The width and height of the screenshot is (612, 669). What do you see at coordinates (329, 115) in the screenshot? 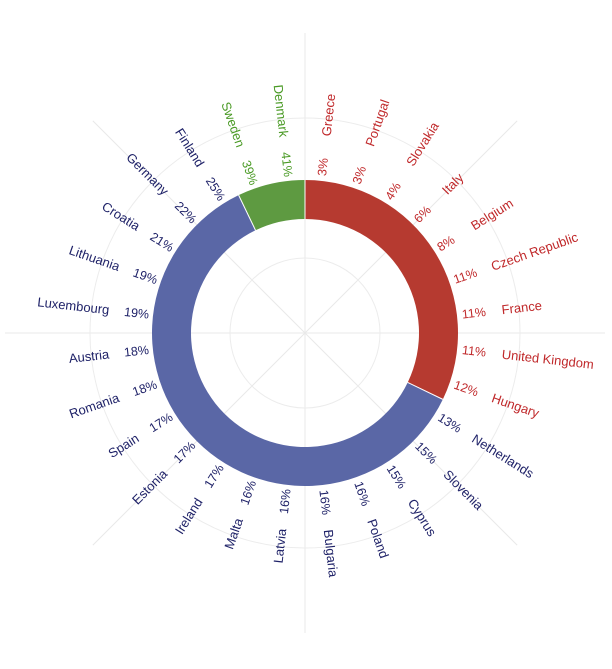
I see `country-label: Greece` at bounding box center [329, 115].